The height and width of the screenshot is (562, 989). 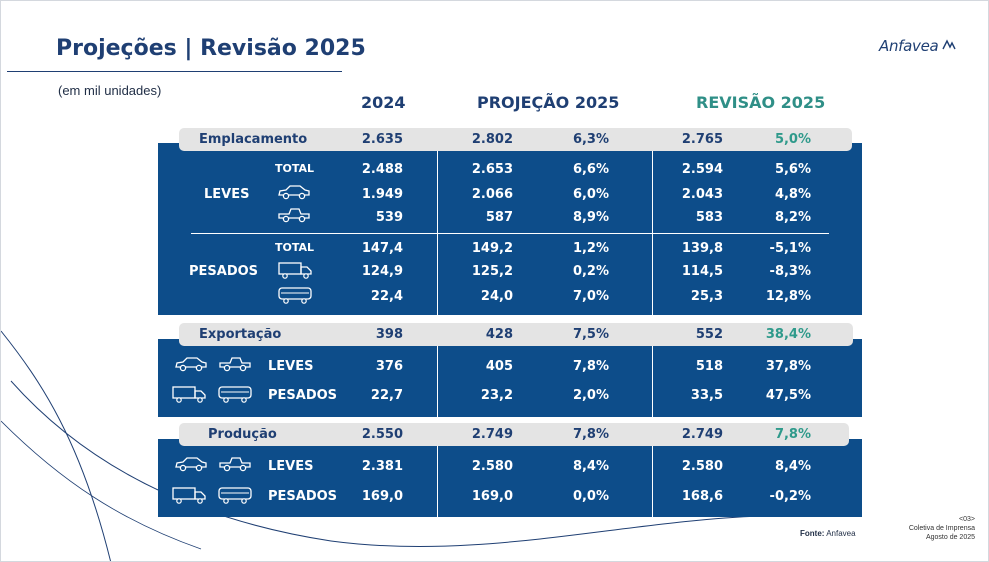 What do you see at coordinates (790, 271) in the screenshot?
I see `emp-pes-r1-rev-pct: -8,3%` at bounding box center [790, 271].